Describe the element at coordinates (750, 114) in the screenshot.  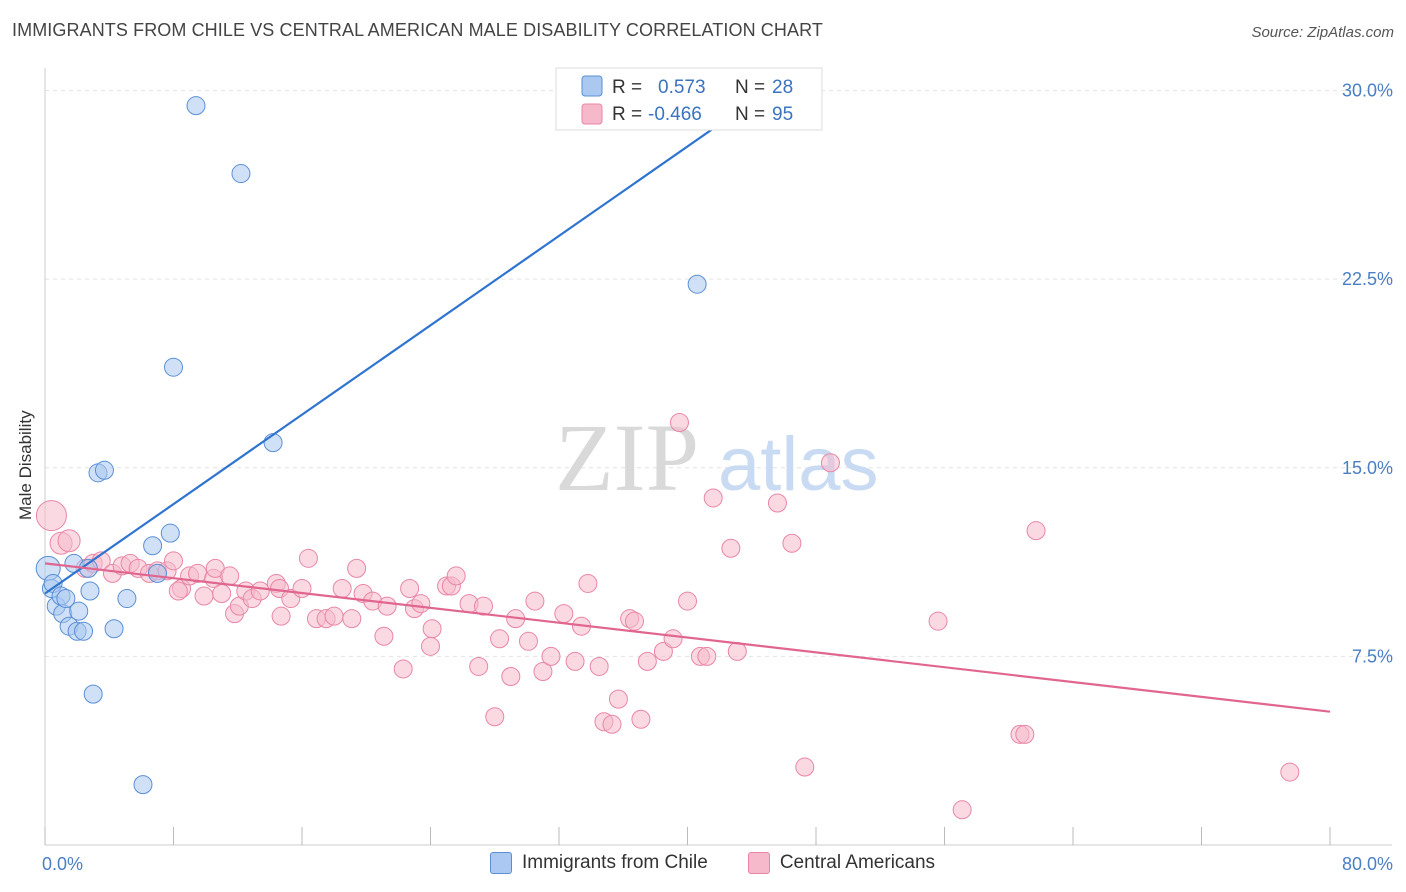
I see `stats-n-label-central: N =` at that location.